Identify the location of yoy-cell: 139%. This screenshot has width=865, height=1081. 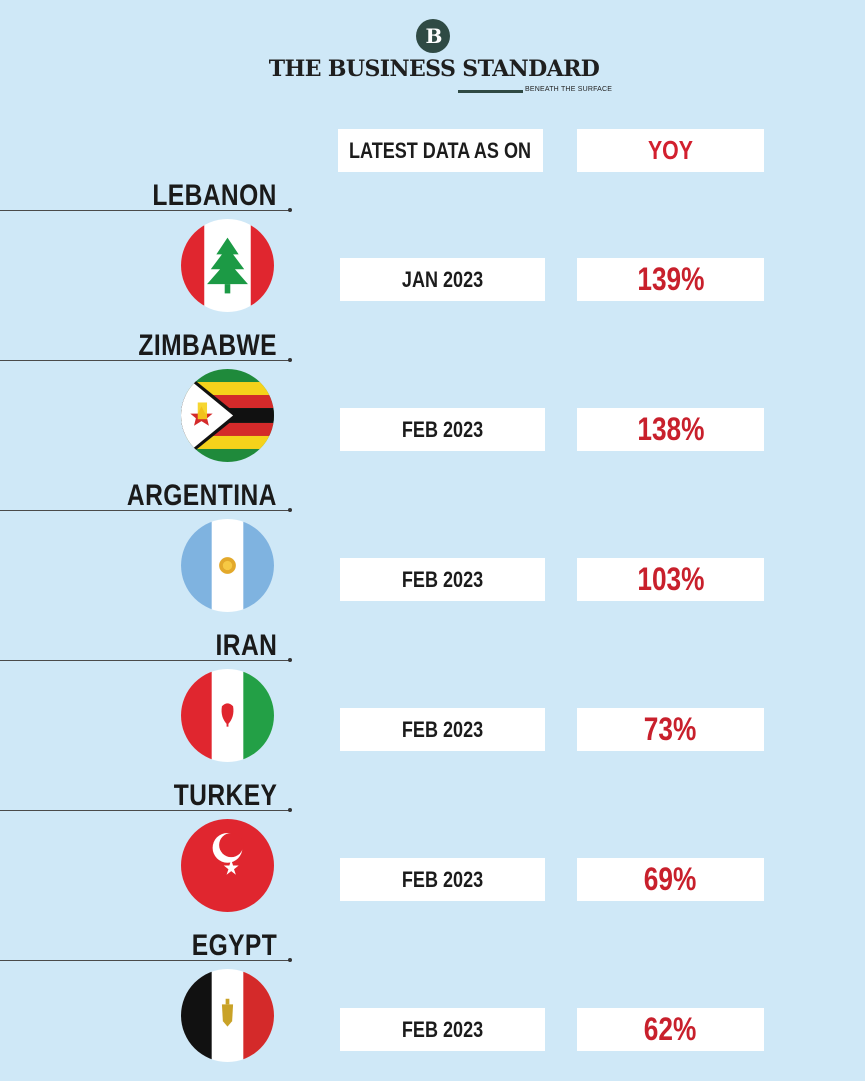
(670, 279).